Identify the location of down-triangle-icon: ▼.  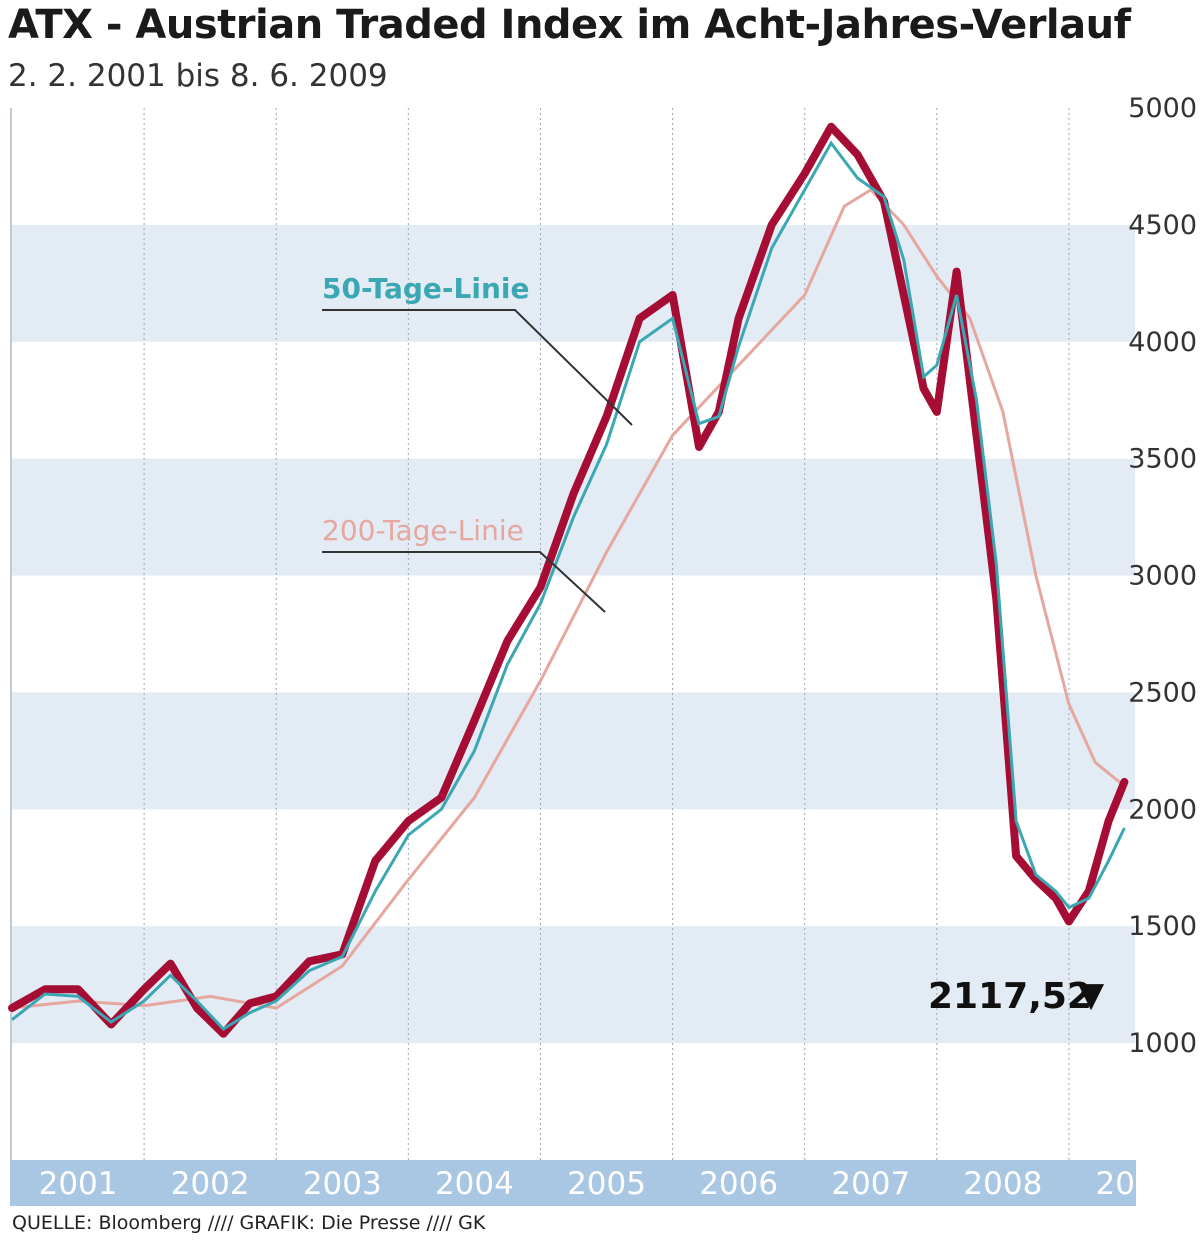
(1091, 995).